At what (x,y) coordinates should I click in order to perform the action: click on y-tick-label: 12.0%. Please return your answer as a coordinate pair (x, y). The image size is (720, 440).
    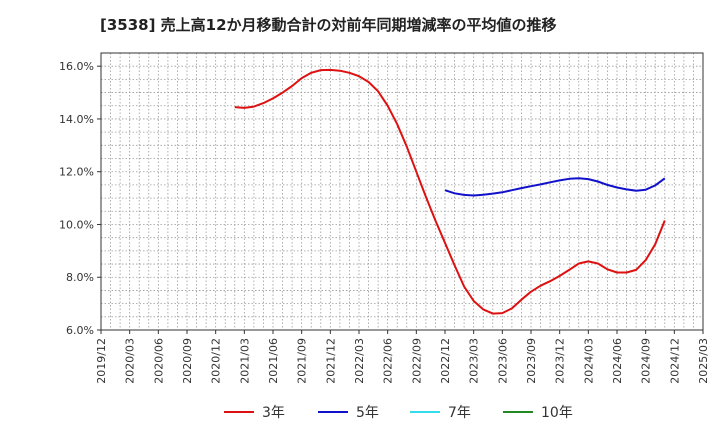
    Looking at the image, I should click on (76, 172).